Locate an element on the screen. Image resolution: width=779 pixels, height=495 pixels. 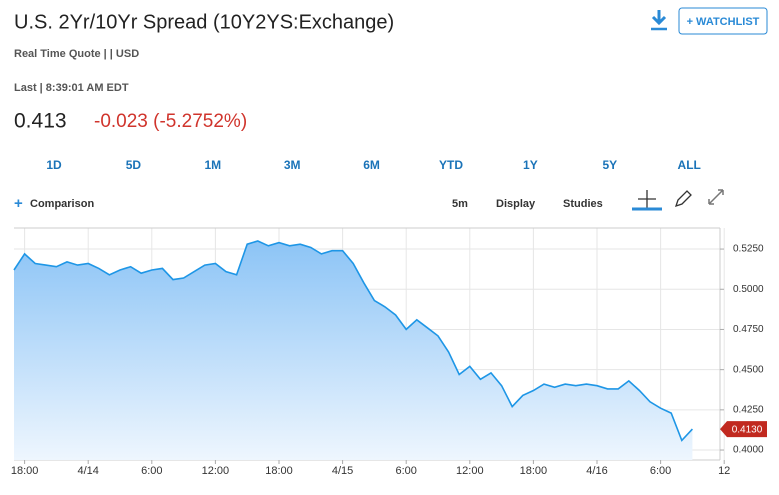
plus-icon: + is located at coordinates (18, 203).